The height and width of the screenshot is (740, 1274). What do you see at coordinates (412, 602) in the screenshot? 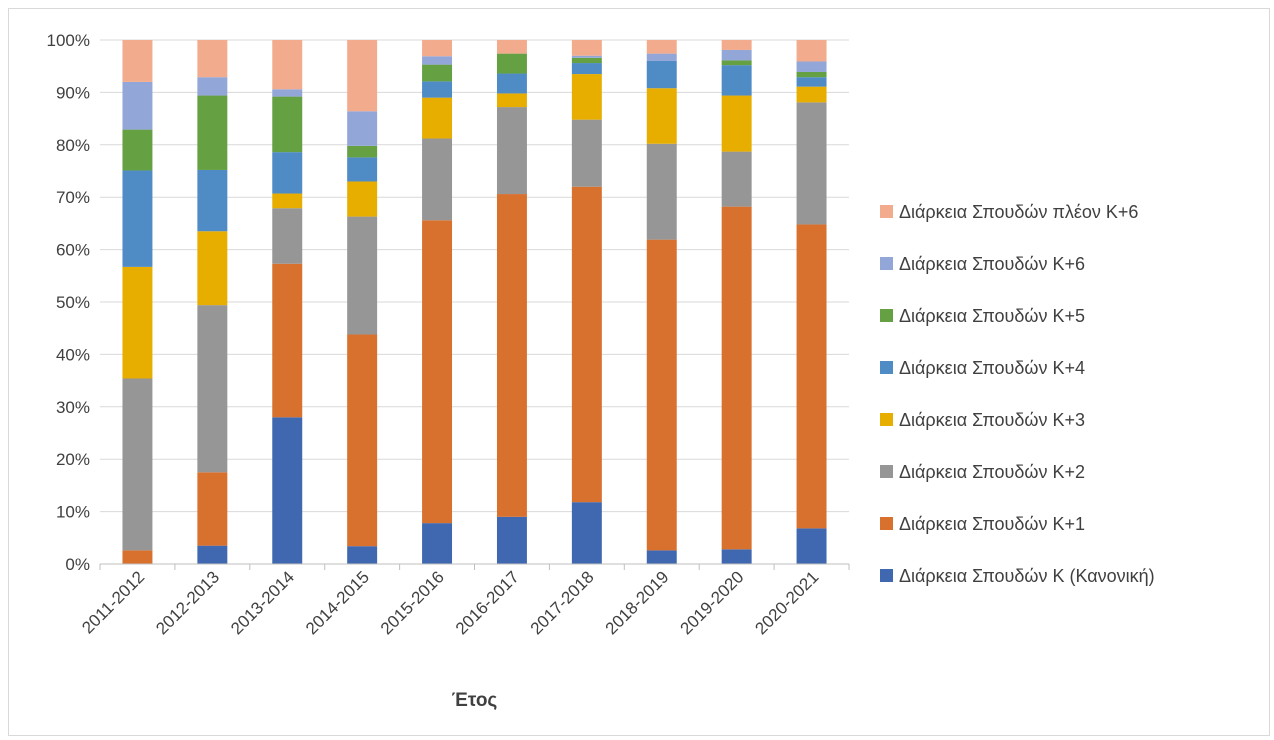
I see `x-tick-label: 2015-2016` at bounding box center [412, 602].